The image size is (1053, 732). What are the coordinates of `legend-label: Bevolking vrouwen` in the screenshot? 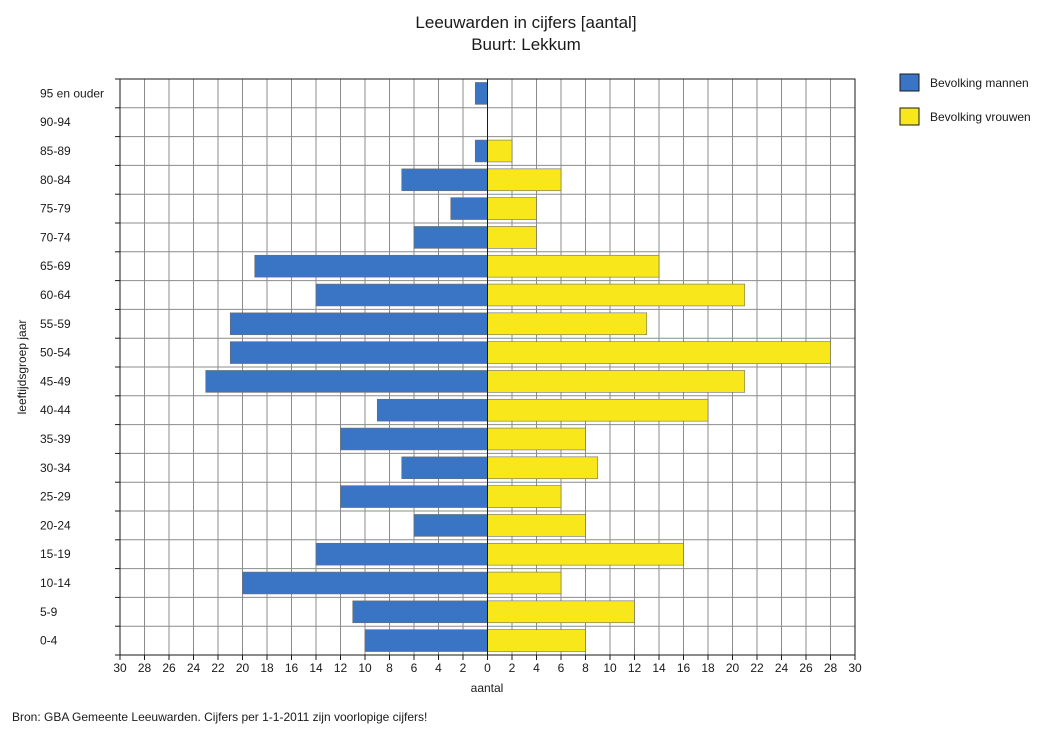 It's located at (980, 117).